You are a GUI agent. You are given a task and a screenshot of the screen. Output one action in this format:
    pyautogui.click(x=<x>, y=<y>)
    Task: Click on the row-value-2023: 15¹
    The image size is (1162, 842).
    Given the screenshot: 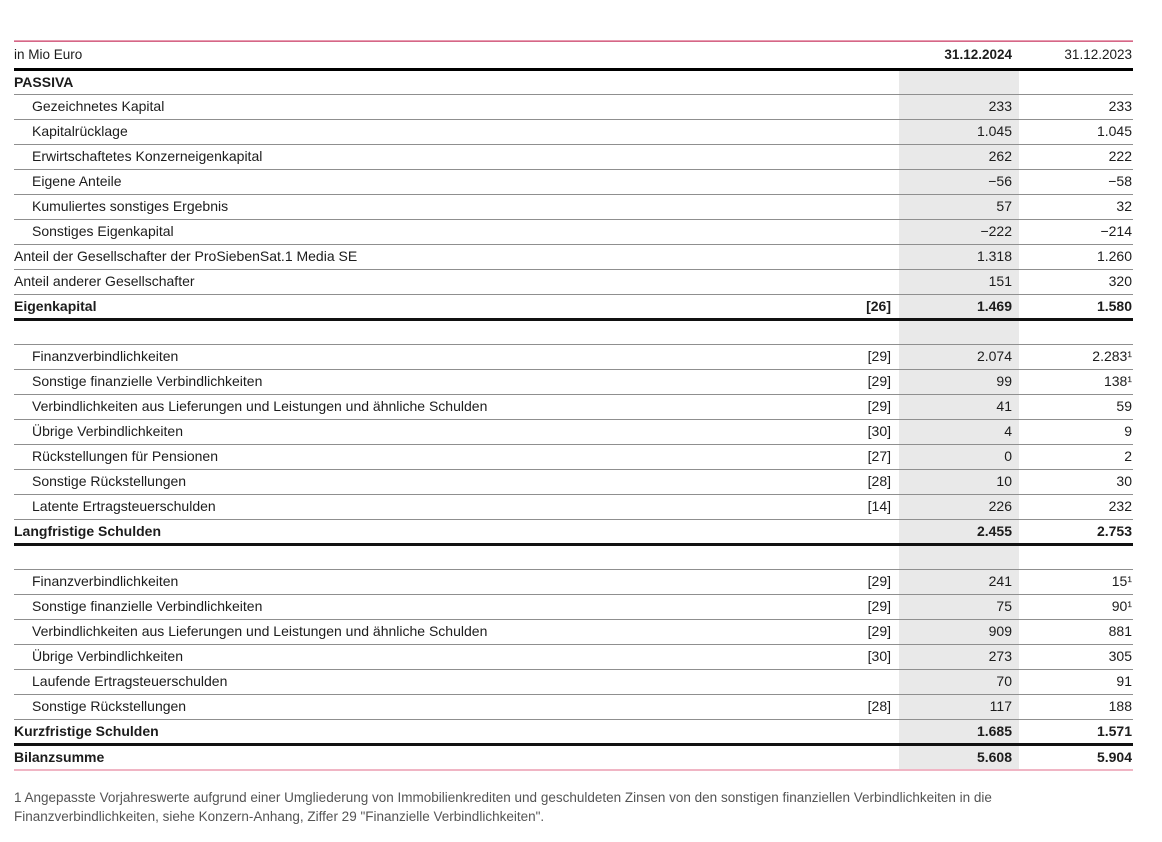 What is the action you would take?
    pyautogui.click(x=1076, y=582)
    